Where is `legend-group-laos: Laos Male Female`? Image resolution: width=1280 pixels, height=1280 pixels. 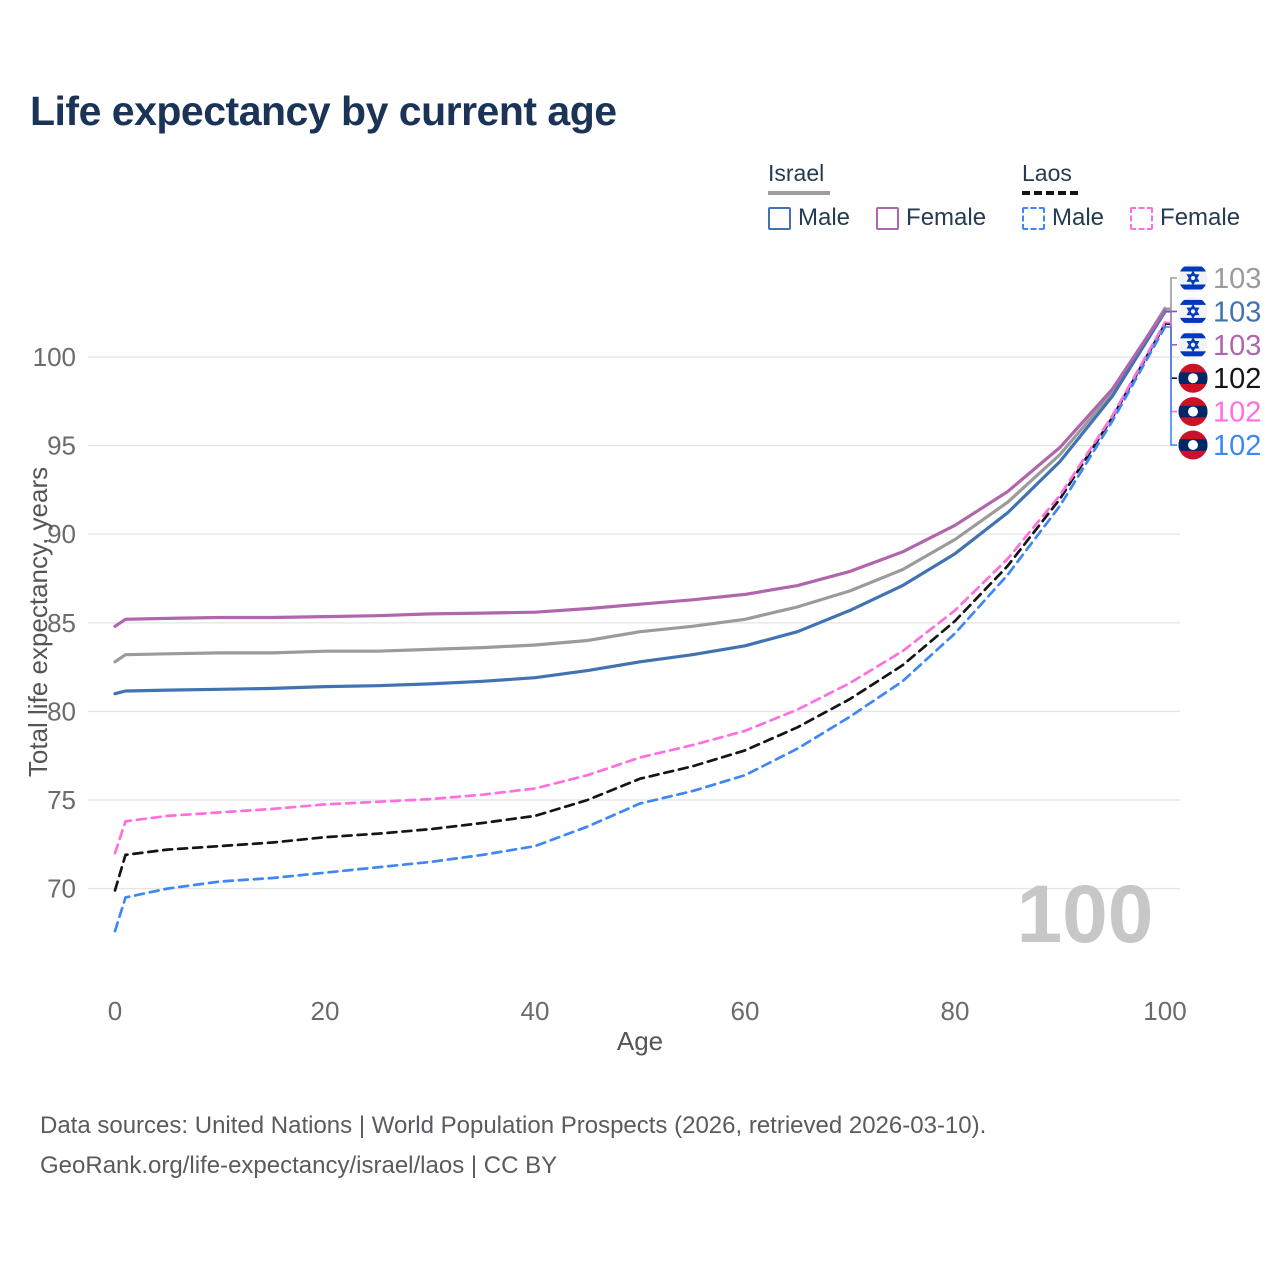 legend-group-laos: Laos Male Female is located at coordinates (1131, 196).